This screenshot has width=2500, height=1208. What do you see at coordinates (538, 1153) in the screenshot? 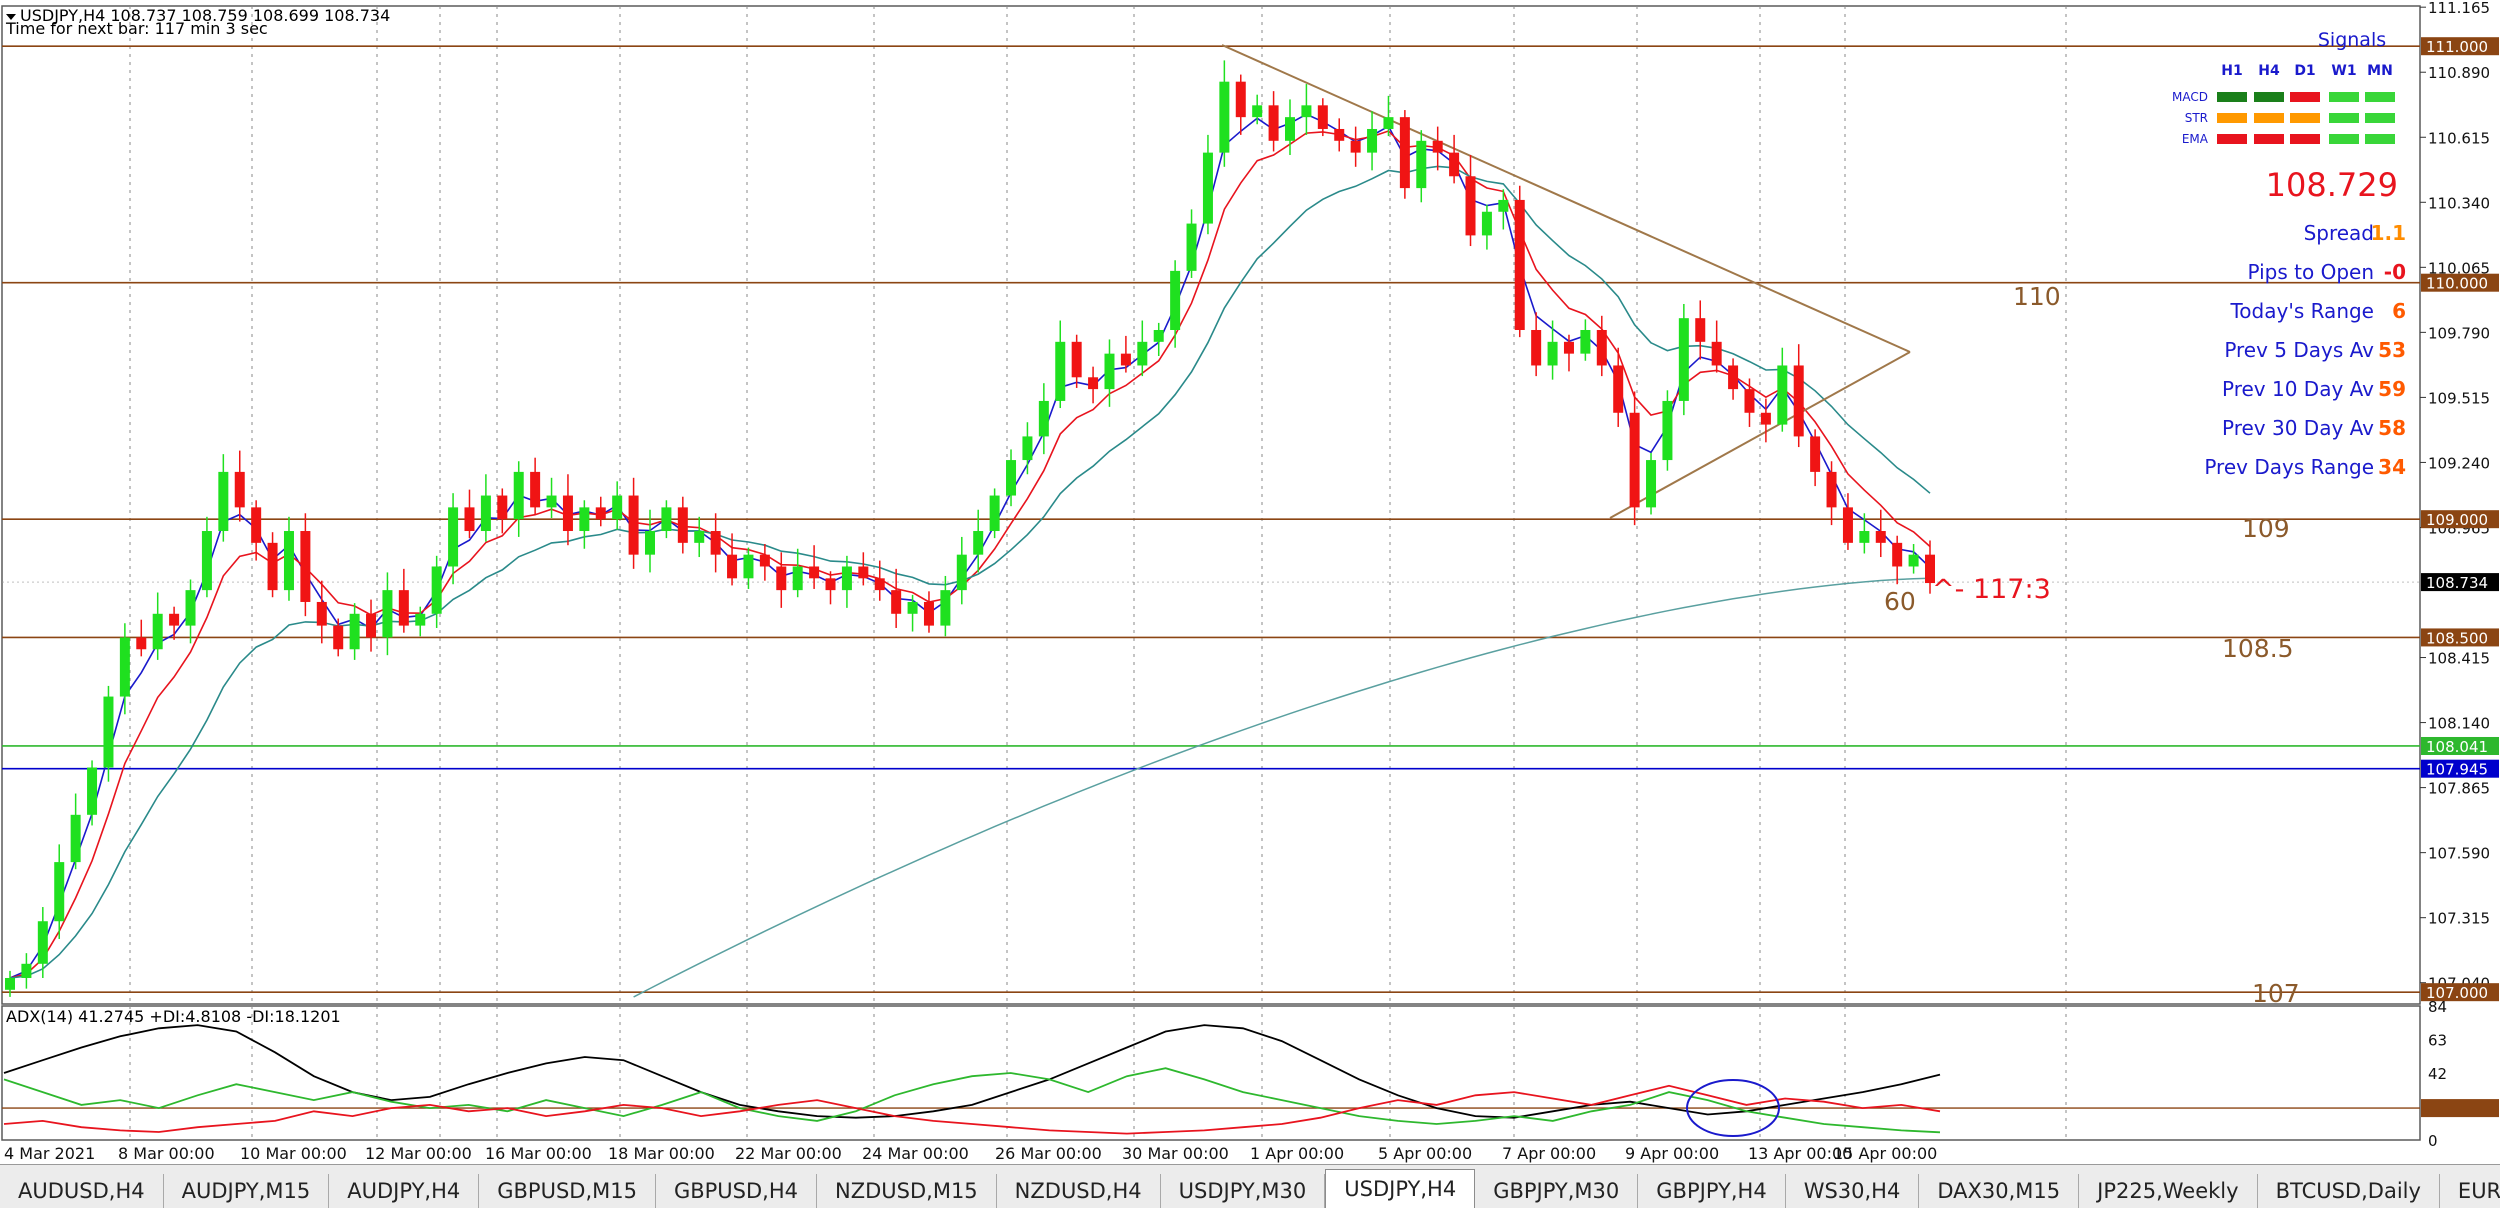
I see `time-tick-label: 16 Mar 00:00` at bounding box center [538, 1153].